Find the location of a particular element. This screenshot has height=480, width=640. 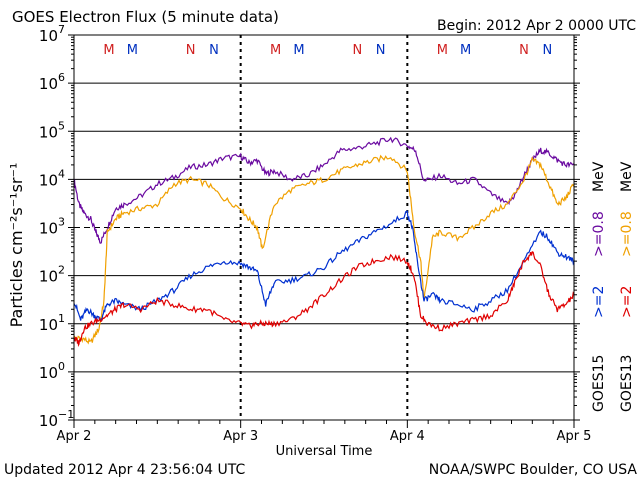

chart-title: GOES Electron Flux (5 minute data) is located at coordinates (145, 17).